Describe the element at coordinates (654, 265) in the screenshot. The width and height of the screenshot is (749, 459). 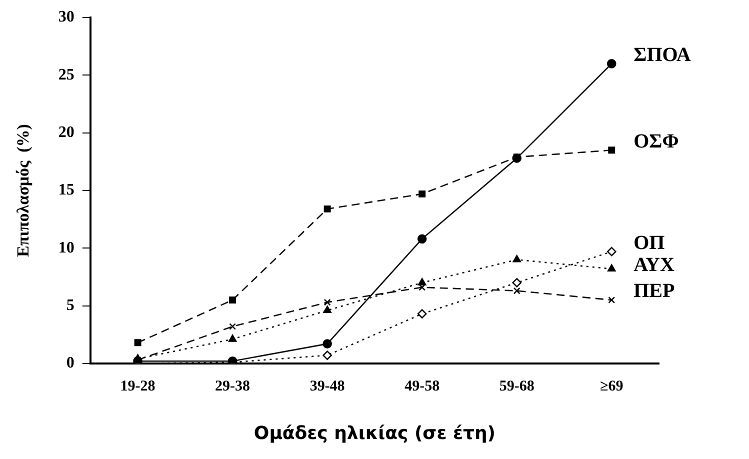
I see `series-label: ΑΥΧ` at that location.